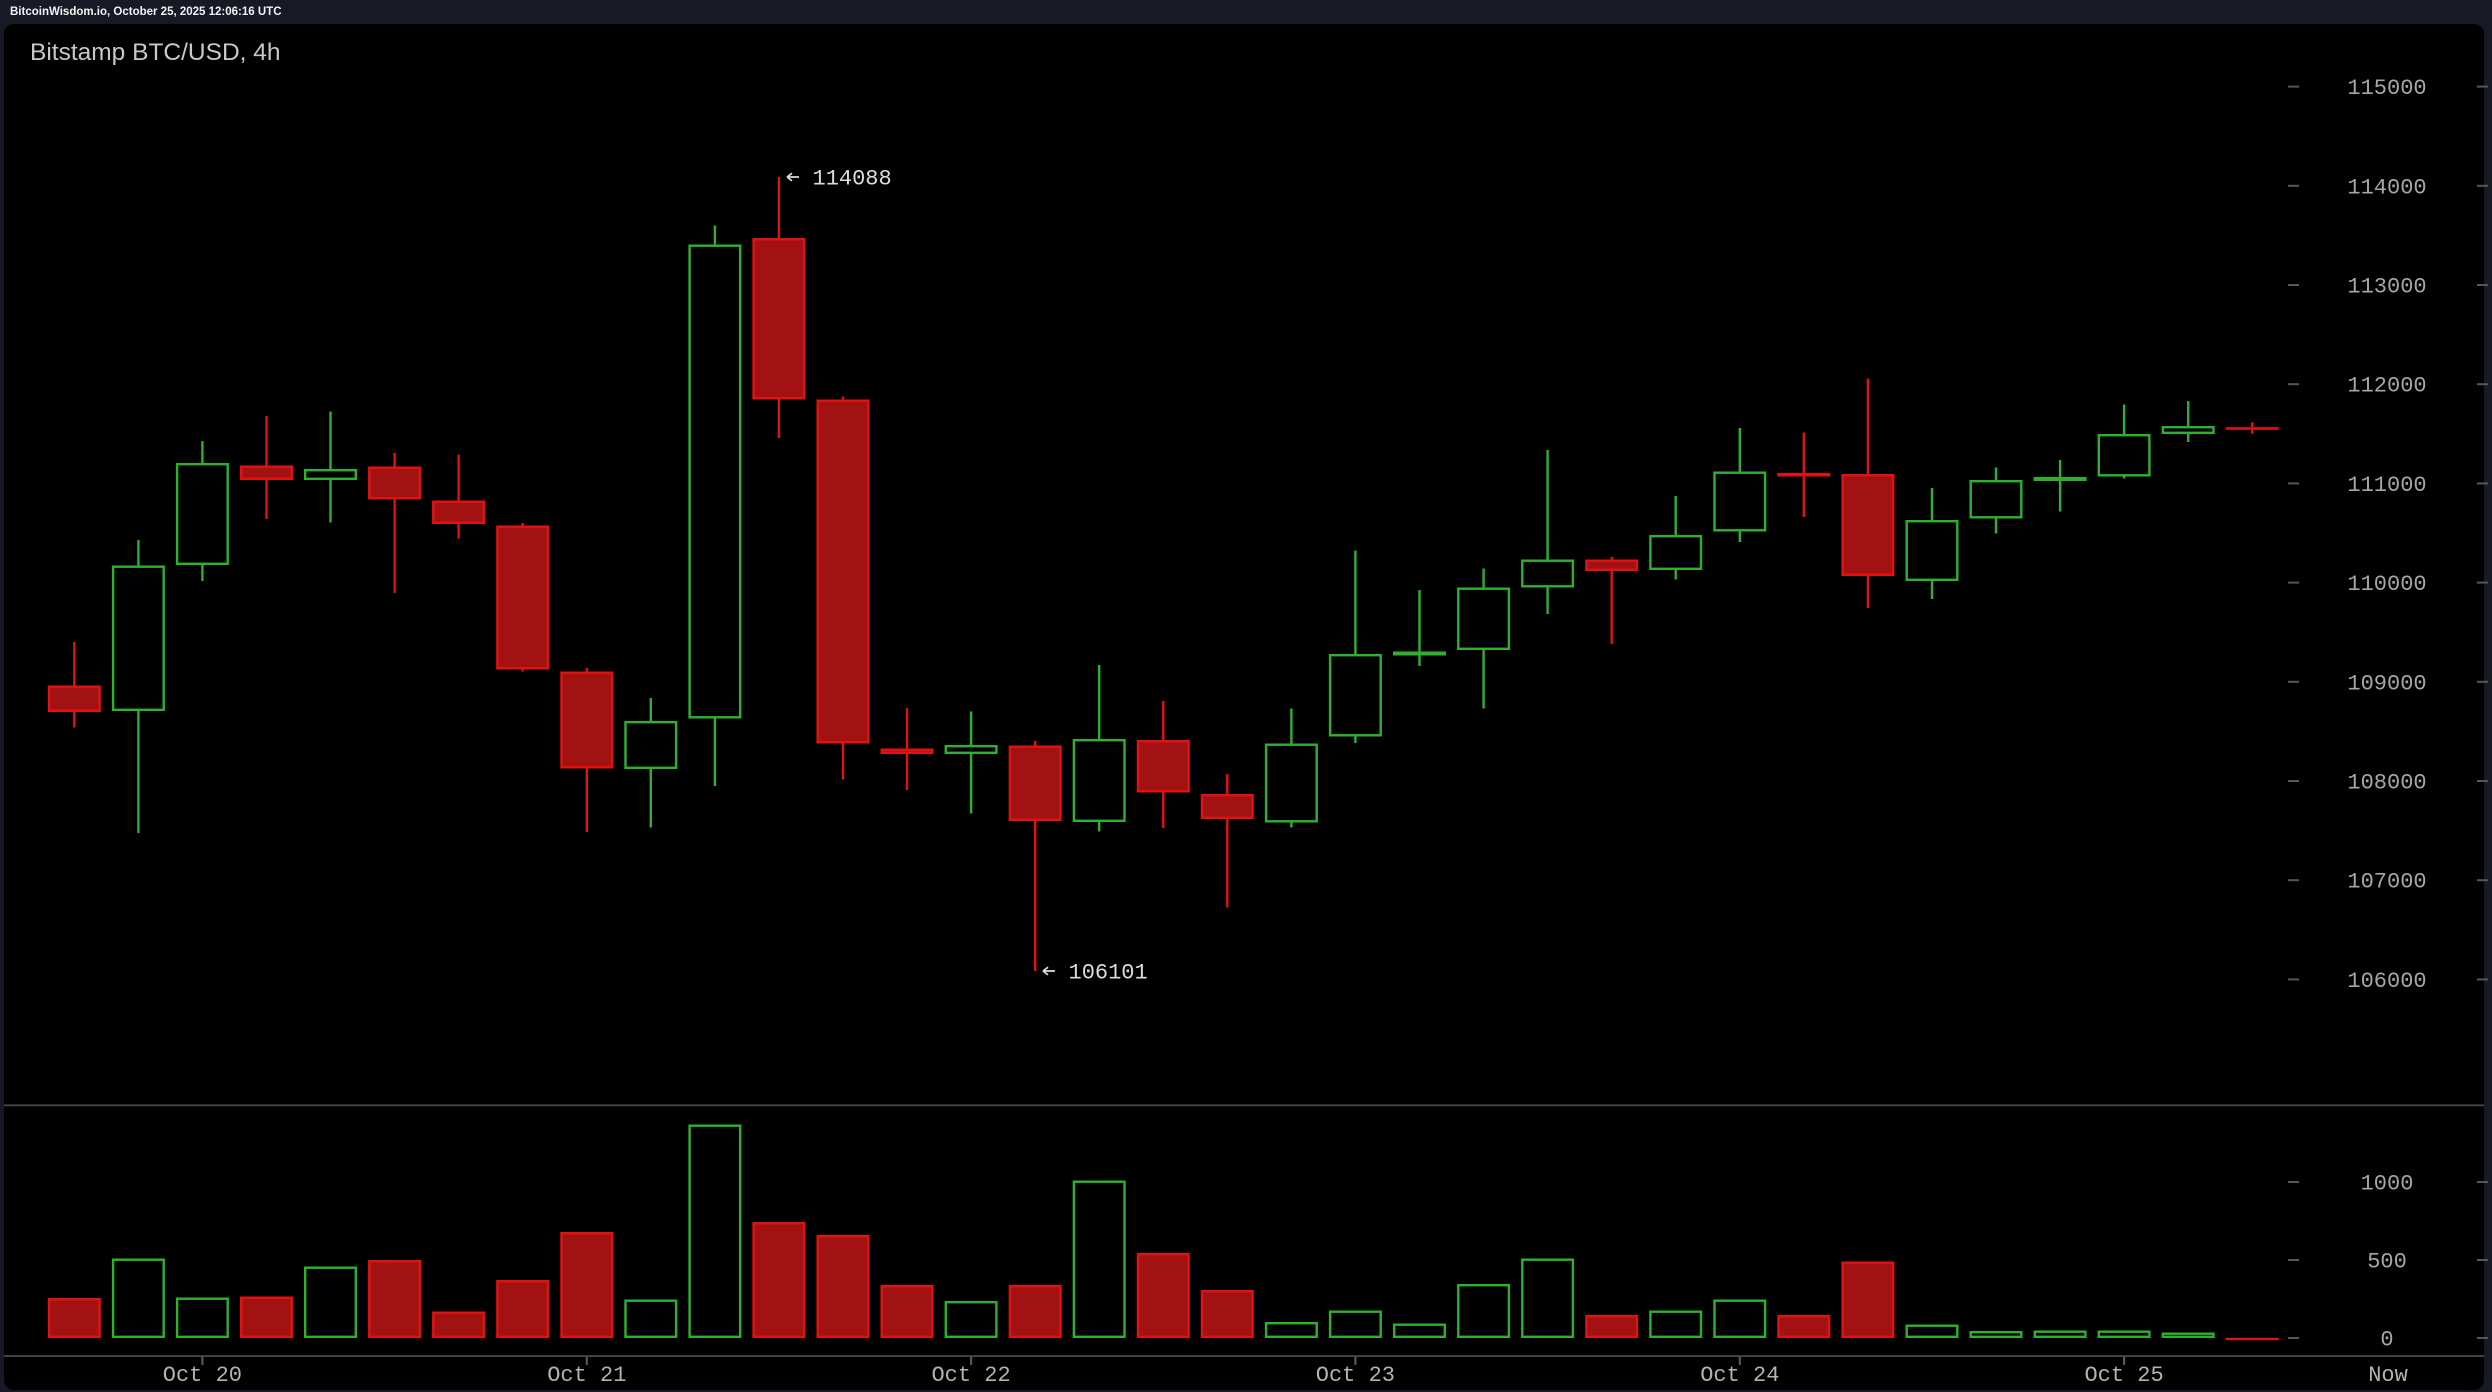 This screenshot has width=2492, height=1392. Describe the element at coordinates (2388, 1375) in the screenshot. I see `svg-text: Now` at that location.